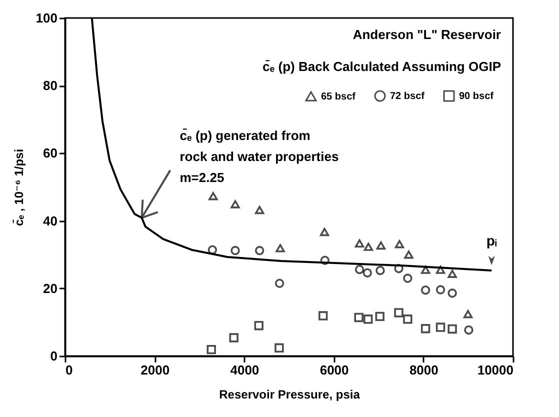 The image size is (559, 417). What do you see at coordinates (423, 370) in the screenshot?
I see `x-tick-label: 8000` at bounding box center [423, 370].